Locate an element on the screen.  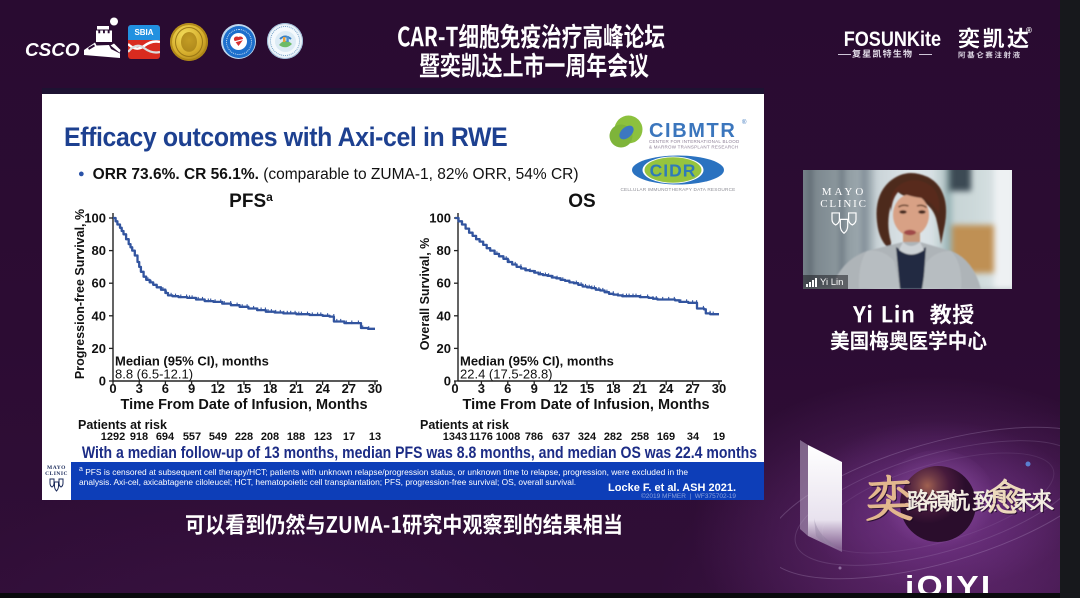
svg-text: PFSa is located at coordinates (251, 201).